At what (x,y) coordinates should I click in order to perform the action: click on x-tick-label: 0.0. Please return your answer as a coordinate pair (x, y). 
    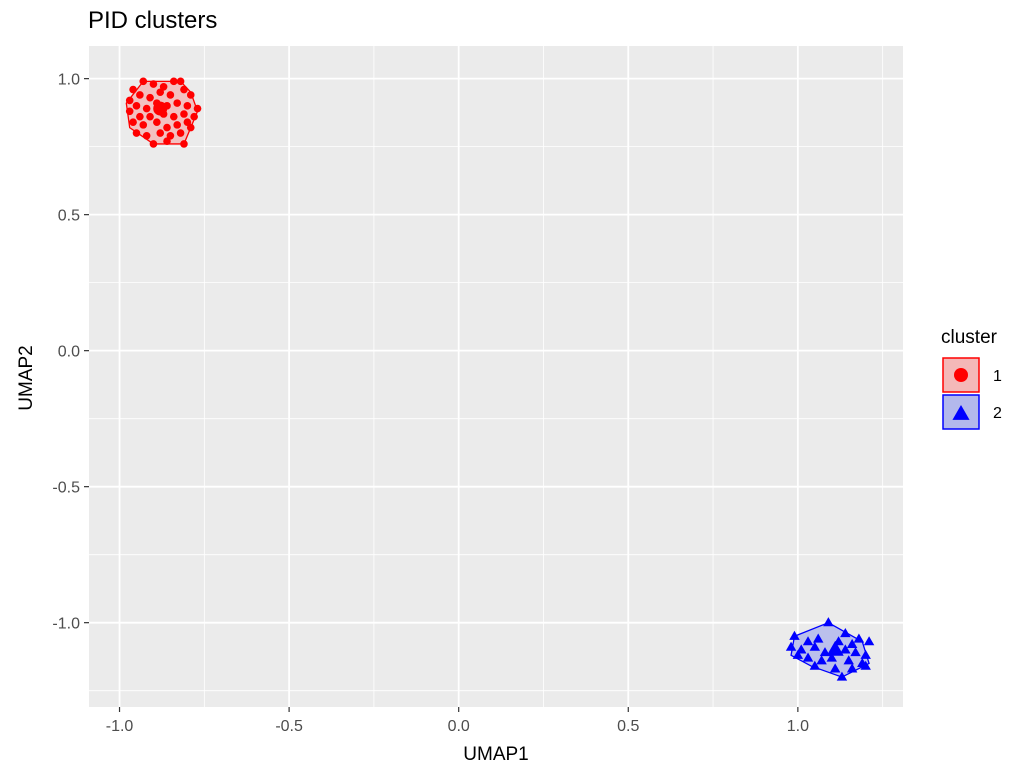
    Looking at the image, I should click on (459, 726).